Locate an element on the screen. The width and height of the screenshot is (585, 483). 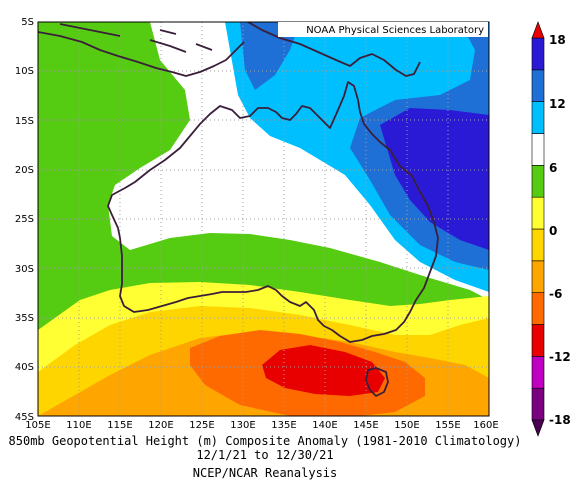
lat-tick-label: 30S is located at coordinates (24, 269).